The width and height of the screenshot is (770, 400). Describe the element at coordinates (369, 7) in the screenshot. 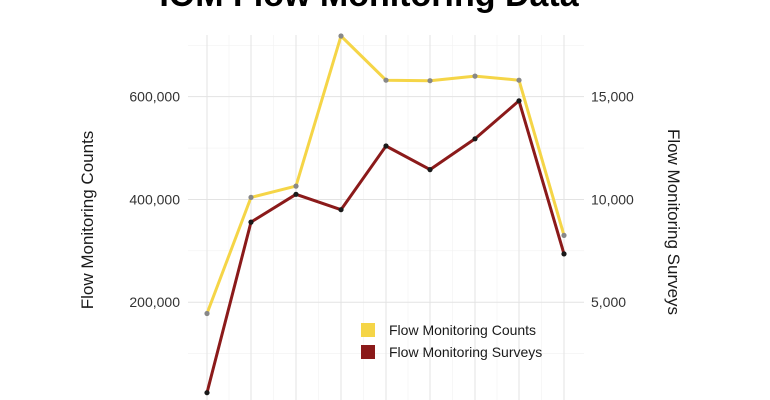

I see `chart-title: IOM Flow Monitoring Data` at that location.